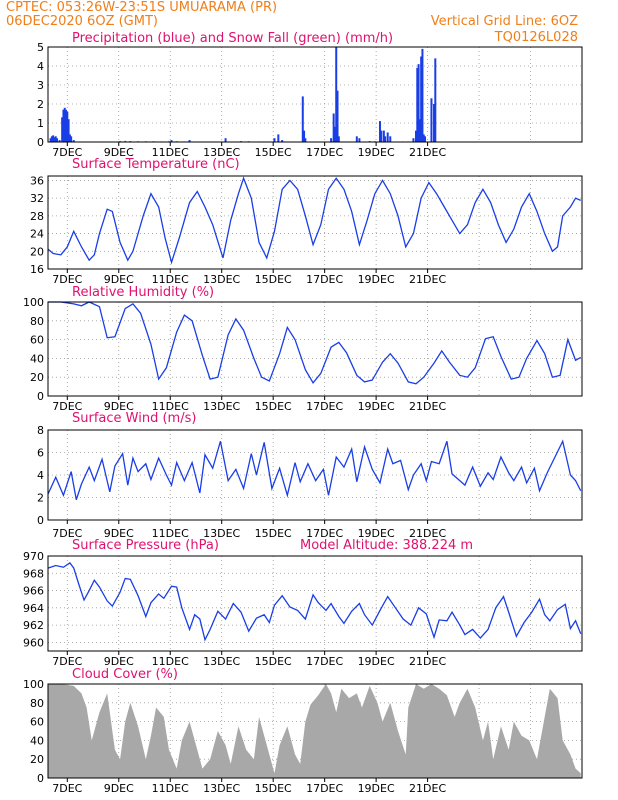  I want to click on y-tick-label: 28, so click(37, 216).